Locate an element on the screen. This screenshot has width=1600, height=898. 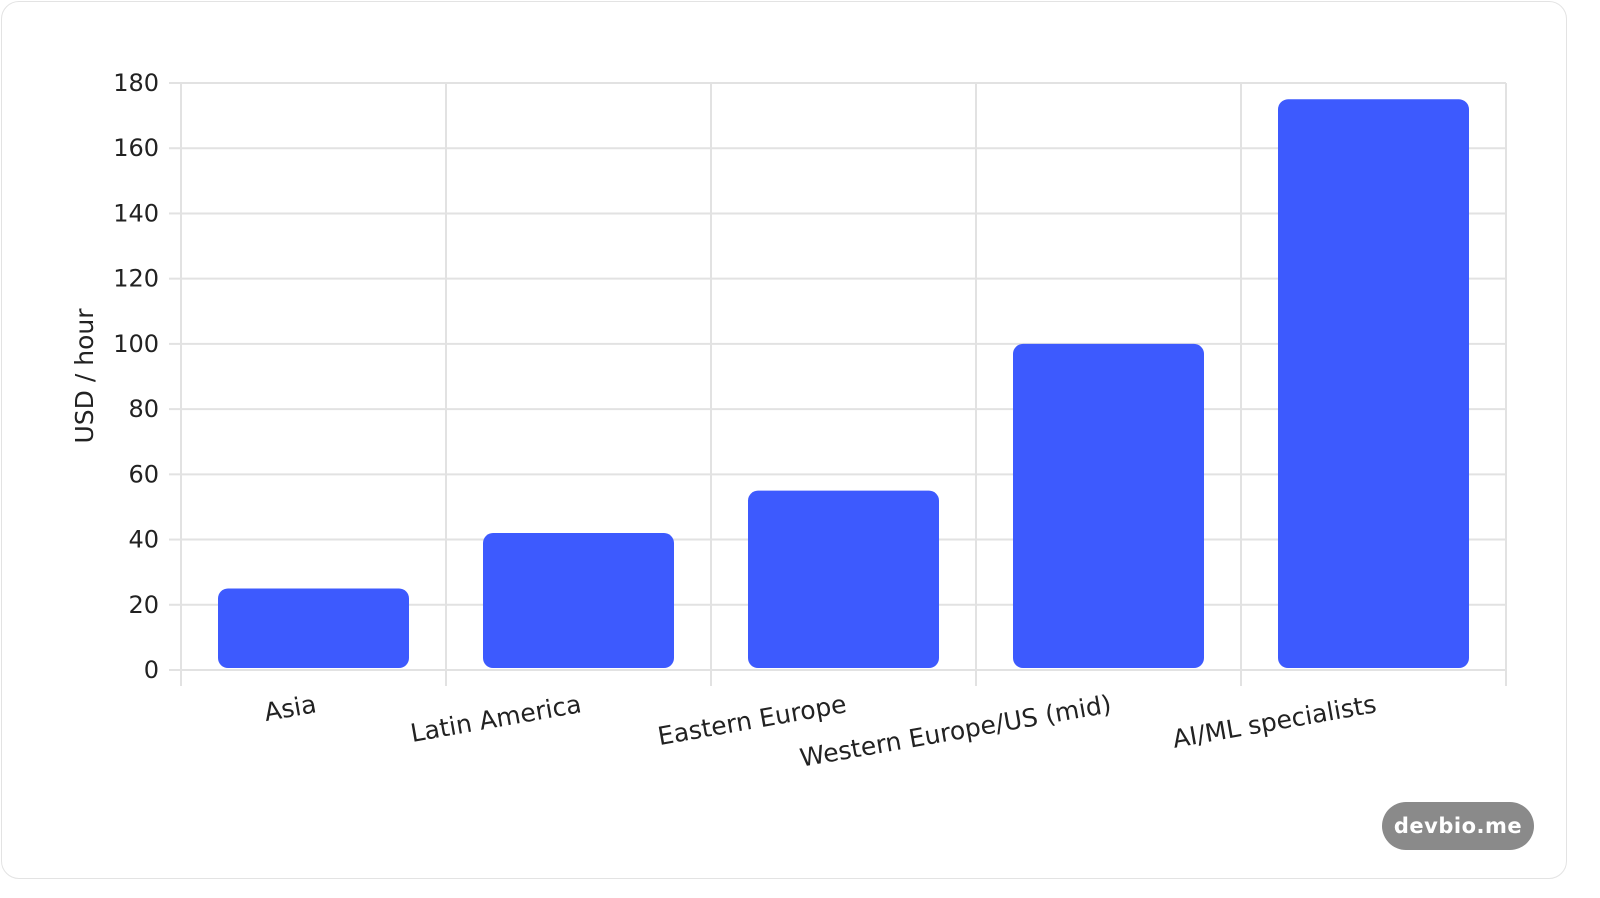
x-tick-label: AI/ML specialists is located at coordinates (1274, 721).